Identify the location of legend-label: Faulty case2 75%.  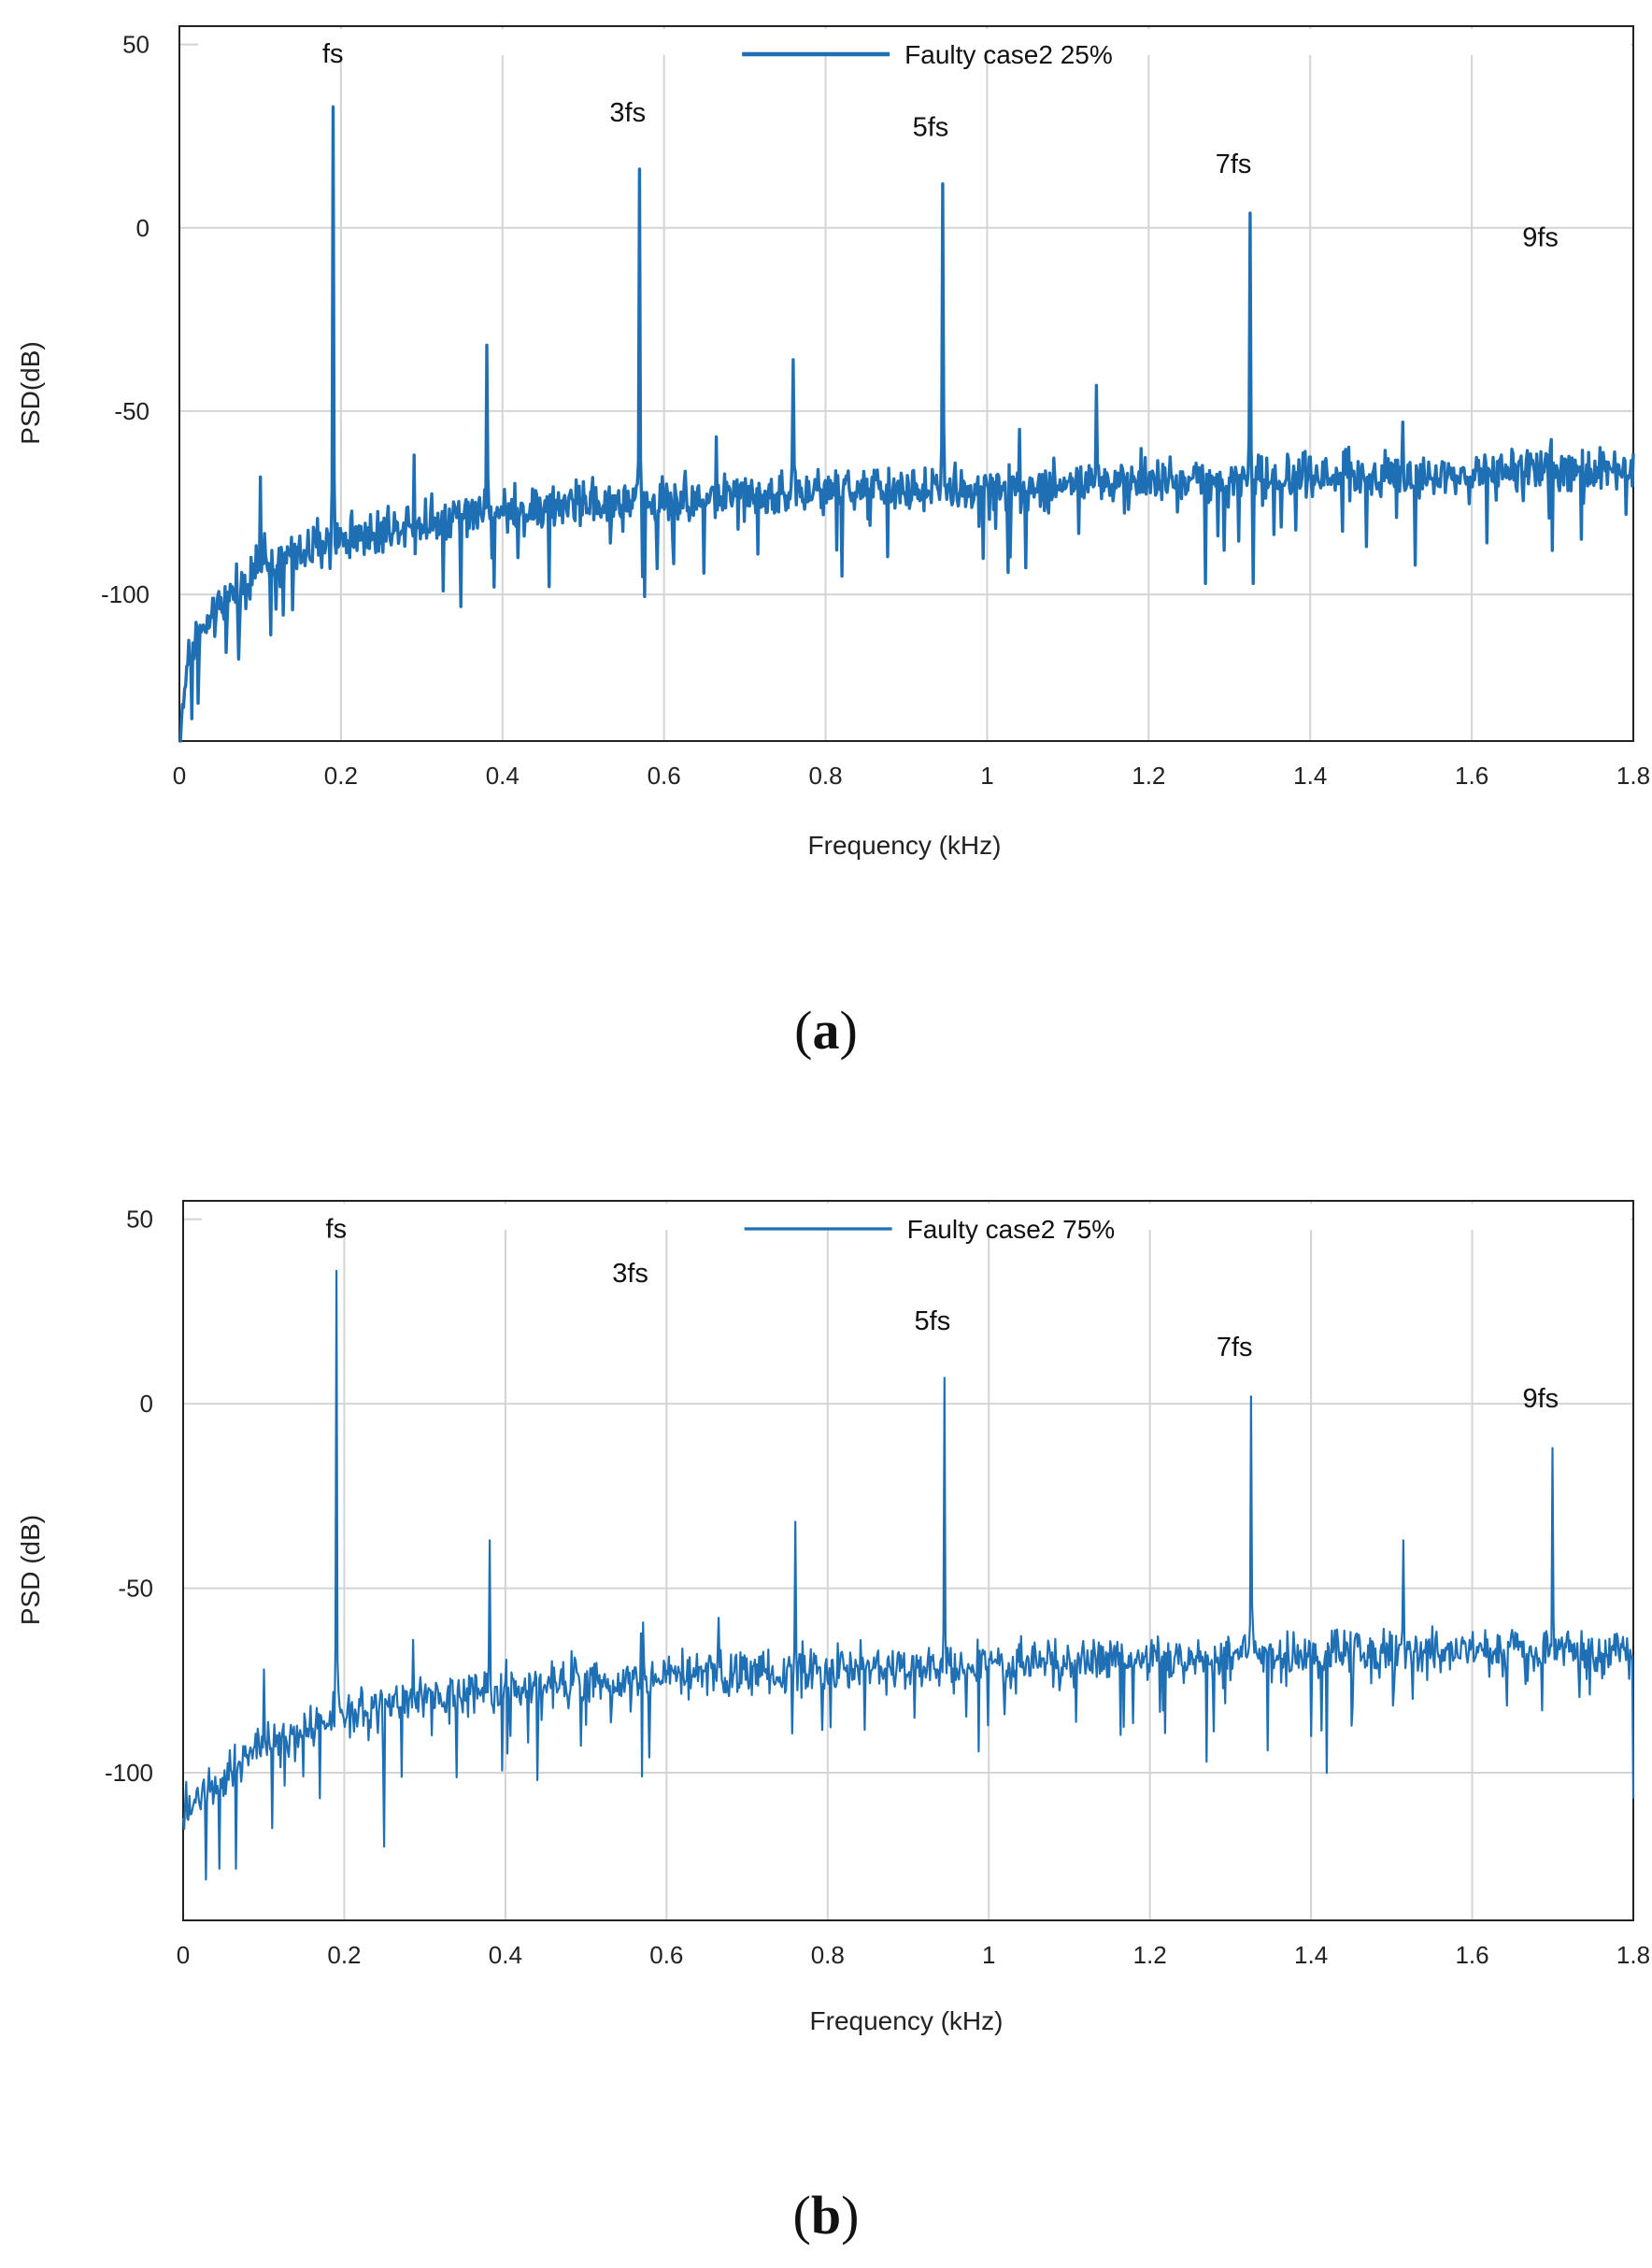
(1012, 1229).